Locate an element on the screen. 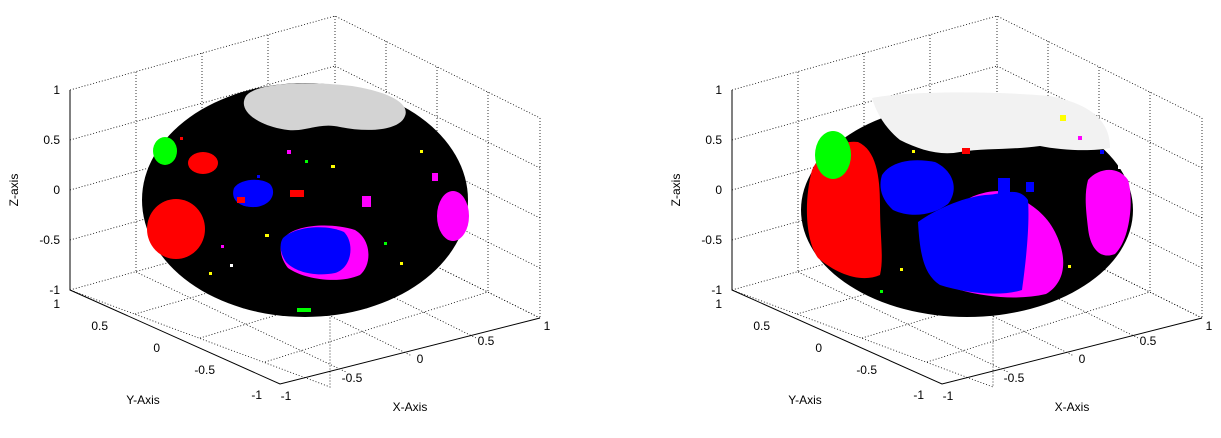 Image resolution: width=1221 pixels, height=438 pixels. surface-right is located at coordinates (967, 204).